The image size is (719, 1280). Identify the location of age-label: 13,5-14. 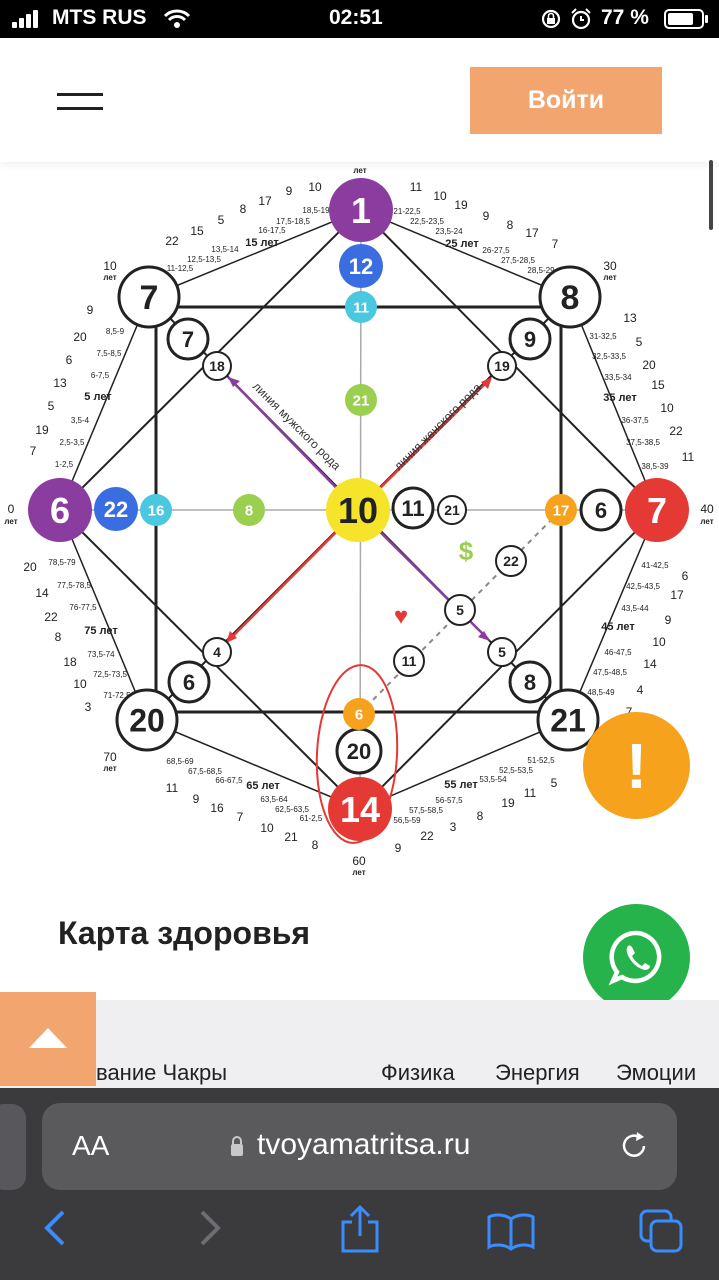
(225, 249).